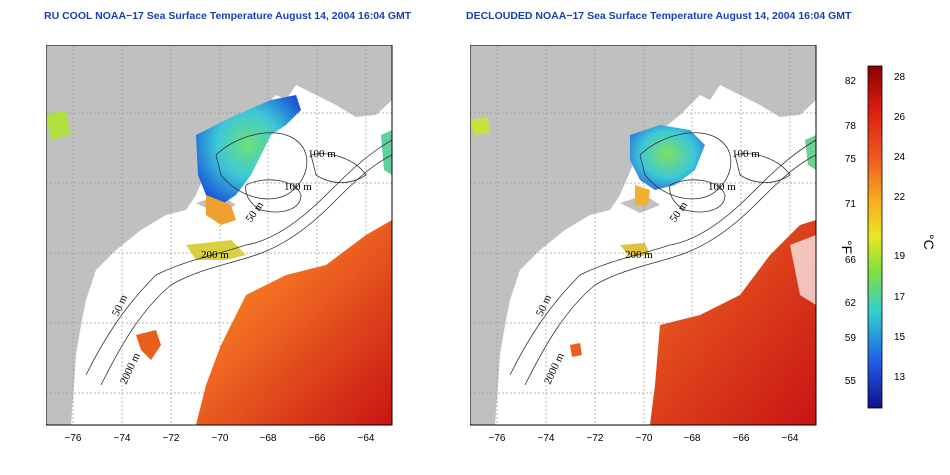  What do you see at coordinates (929, 242) in the screenshot?
I see `celsius-unit-label: °C` at bounding box center [929, 242].